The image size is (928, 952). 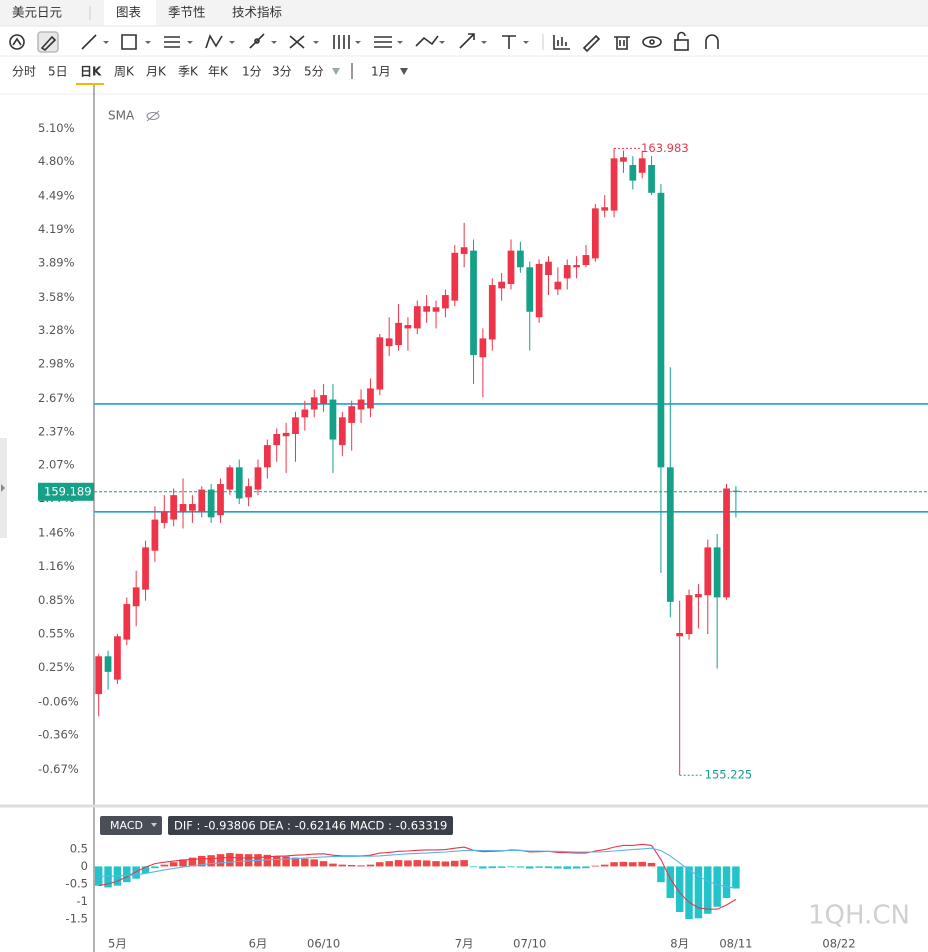 I want to click on x-tick-label: 08/22, so click(x=838, y=944).